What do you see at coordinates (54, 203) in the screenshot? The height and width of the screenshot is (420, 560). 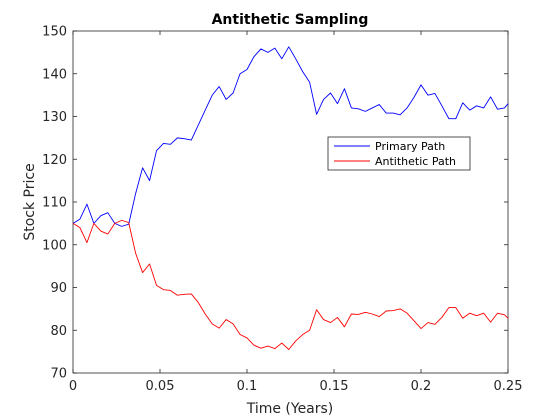 I see `y-tick-label: 110` at bounding box center [54, 203].